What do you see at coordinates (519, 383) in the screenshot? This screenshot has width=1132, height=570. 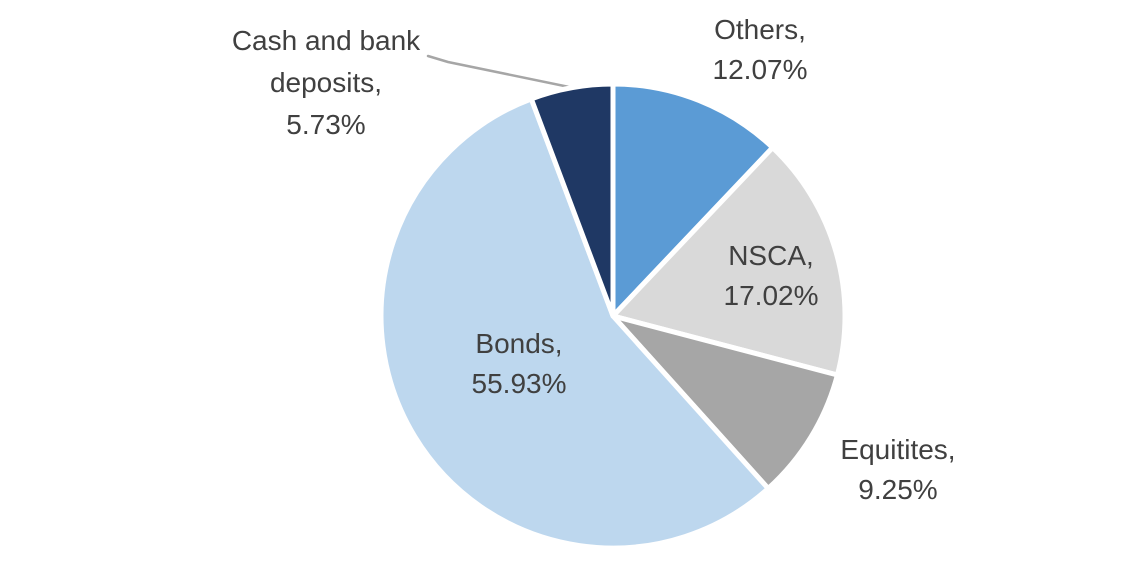 I see `slice-label-bonds-value: 55.93%` at bounding box center [519, 383].